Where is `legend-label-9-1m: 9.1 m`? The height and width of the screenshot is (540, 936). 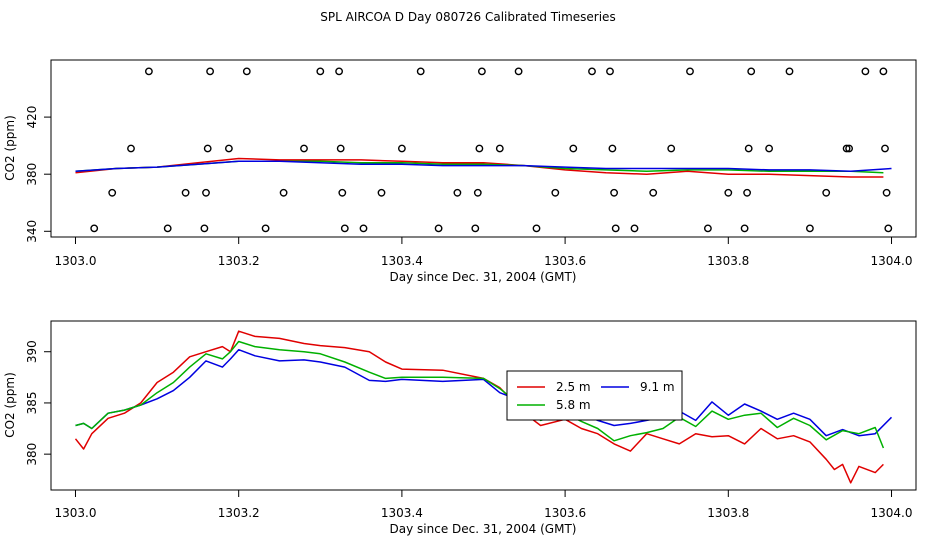 legend-label-9-1m: 9.1 m is located at coordinates (657, 387).